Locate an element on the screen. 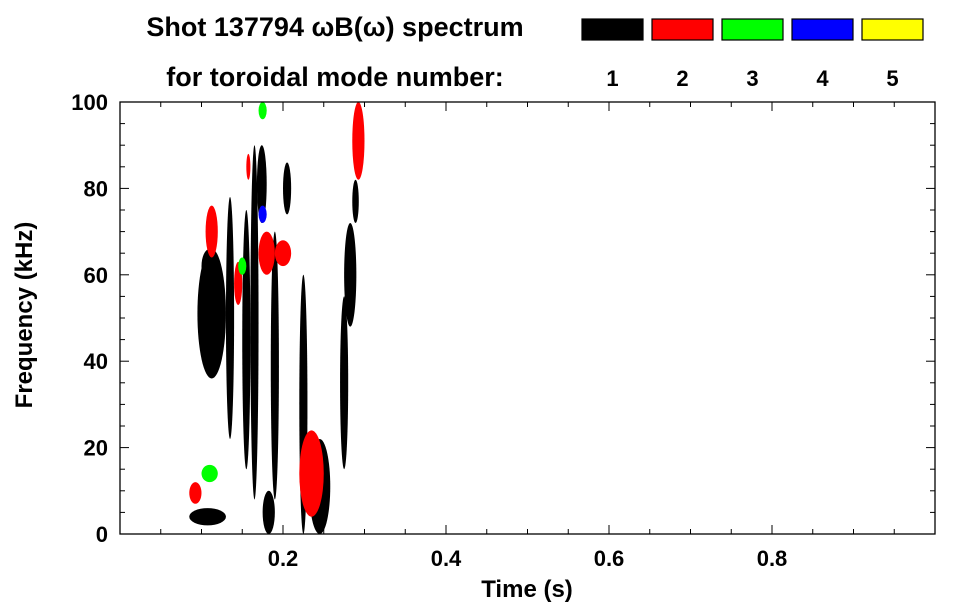  legend-label: 1 is located at coordinates (612, 78).